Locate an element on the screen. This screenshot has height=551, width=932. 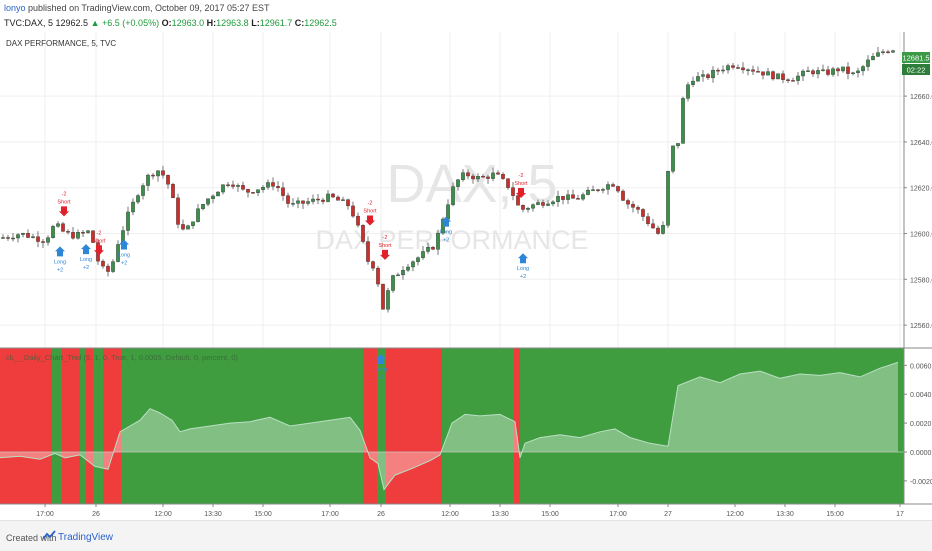
price-tick-label: 12600.0 is located at coordinates (921, 235).